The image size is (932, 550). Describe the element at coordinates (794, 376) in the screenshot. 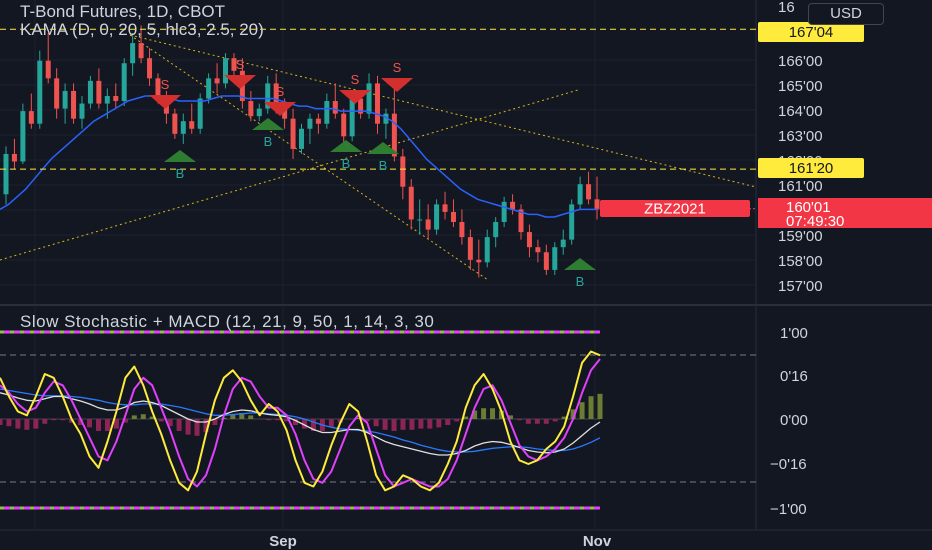

I see `osc-tick-label: 0'16` at that location.